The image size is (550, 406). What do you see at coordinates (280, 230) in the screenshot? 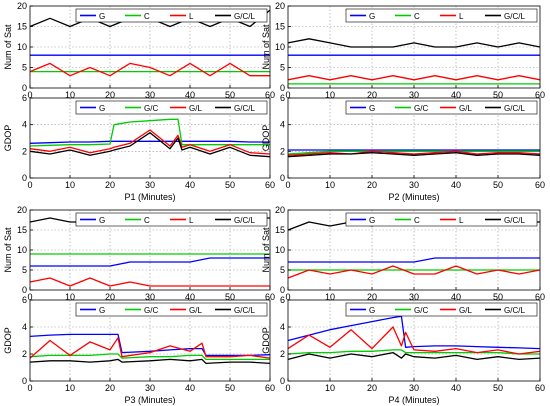
I see `y-tick-label: 15` at bounding box center [280, 230].